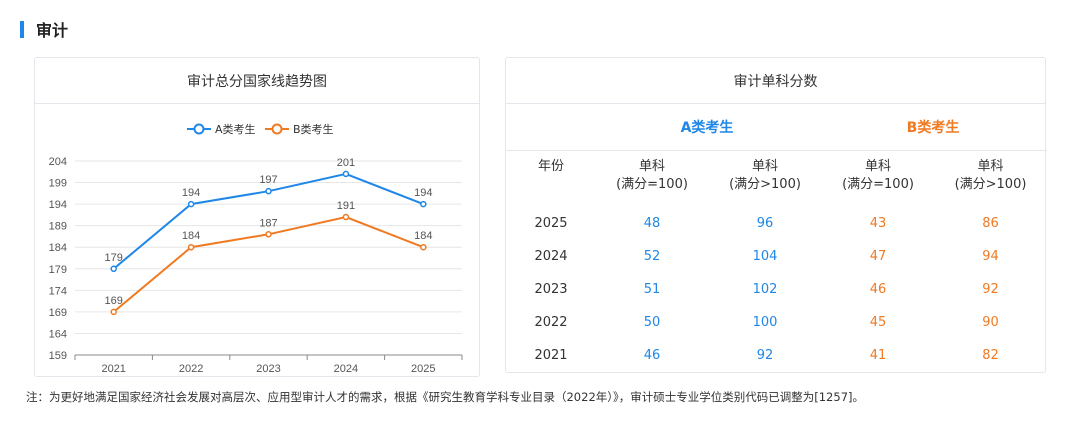 The image size is (1080, 421). What do you see at coordinates (58, 184) in the screenshot?
I see `y-tick-label: 199` at bounding box center [58, 184].